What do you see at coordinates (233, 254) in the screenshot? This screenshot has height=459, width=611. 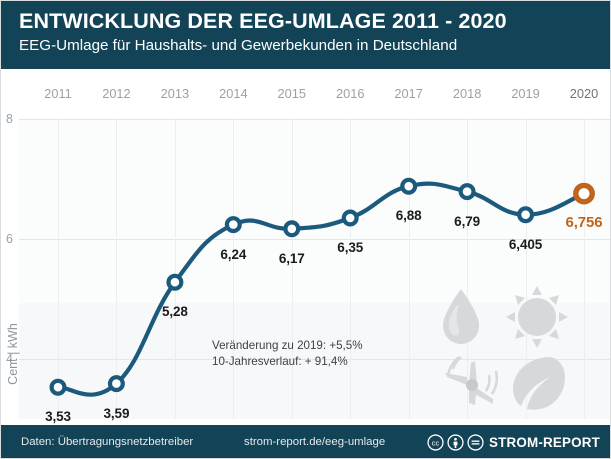 I see `data-label: 6,24` at bounding box center [233, 254].